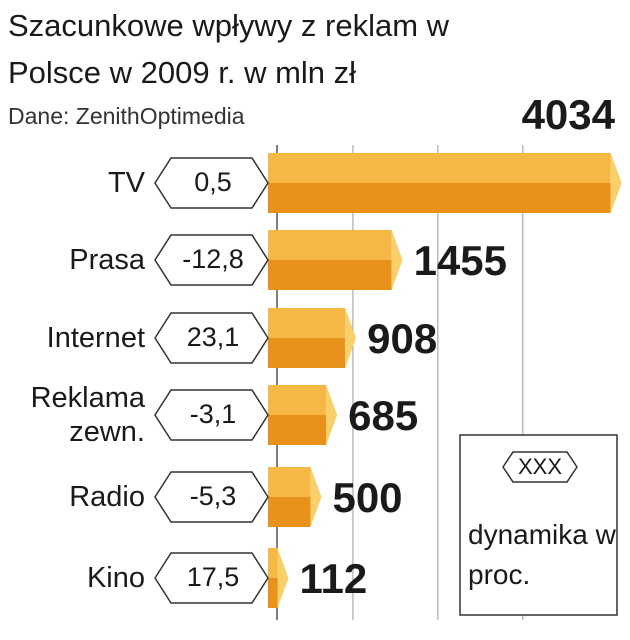 This screenshot has height=640, width=630. I want to click on legend-sample: XXX, so click(540, 466).